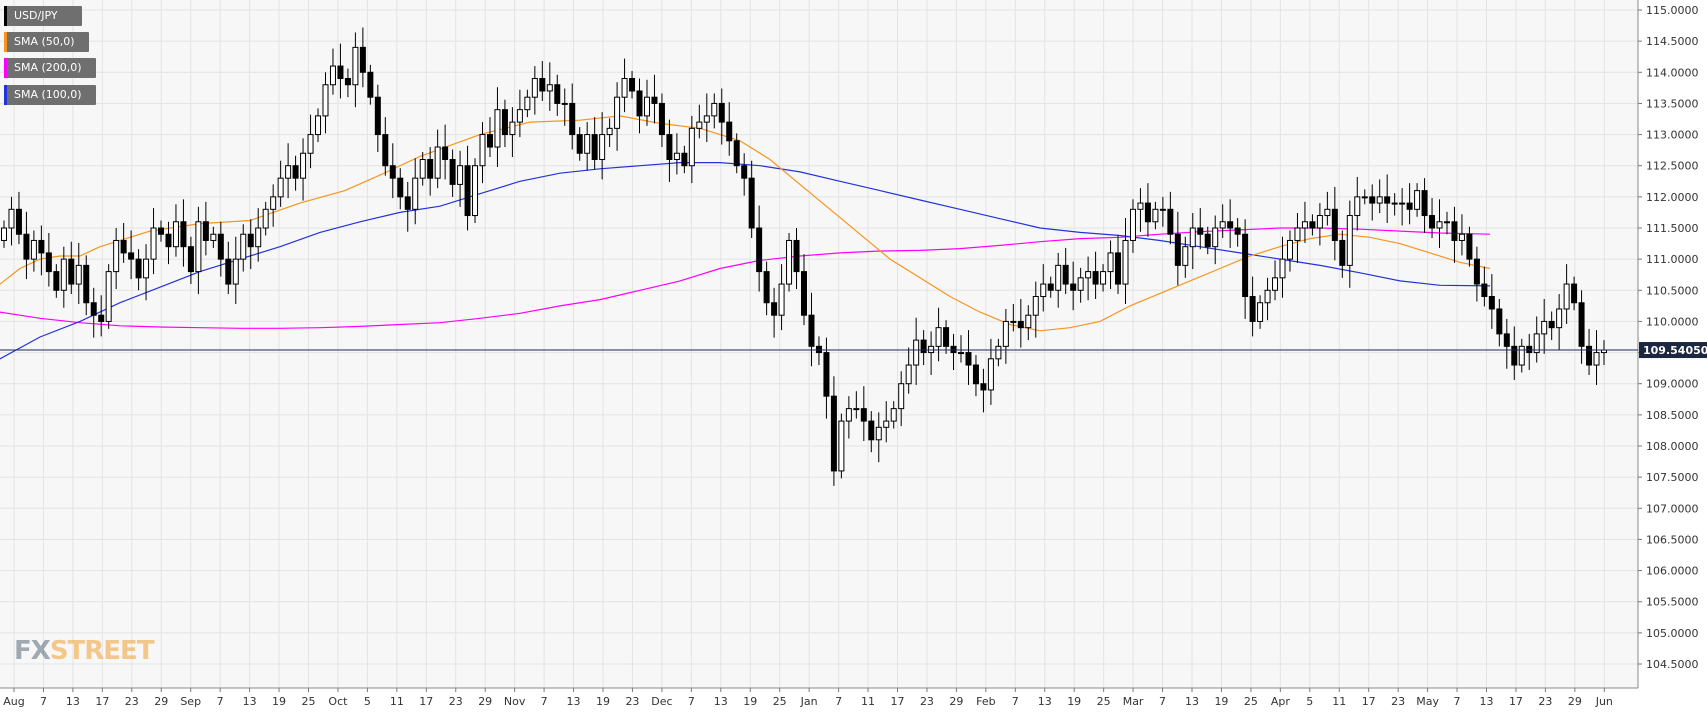  What do you see at coordinates (50, 95) in the screenshot?
I see `legend-sma100: SMA (100,0)` at bounding box center [50, 95].